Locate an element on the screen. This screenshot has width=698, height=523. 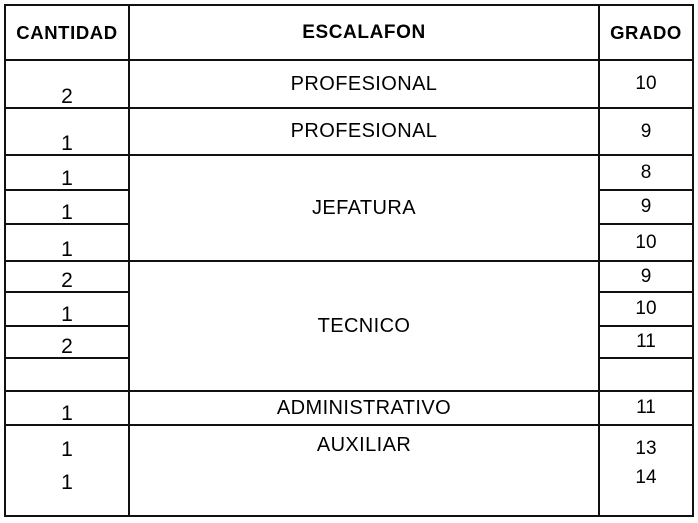
cell-grado-empty is located at coordinates (646, 374).